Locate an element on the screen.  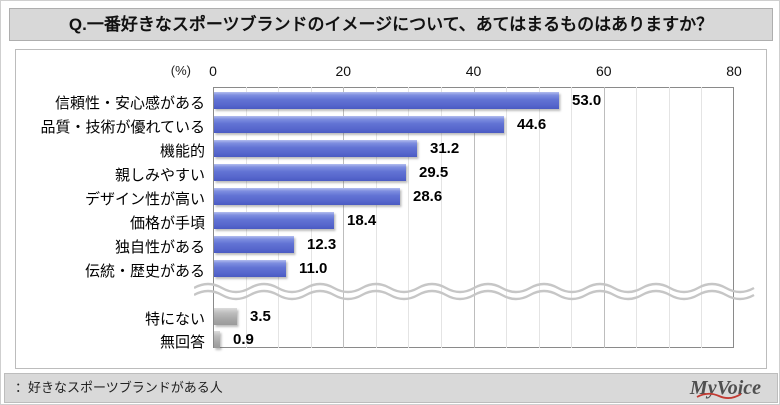
logo-red-swoosh-icon is located at coordinates (719, 395).